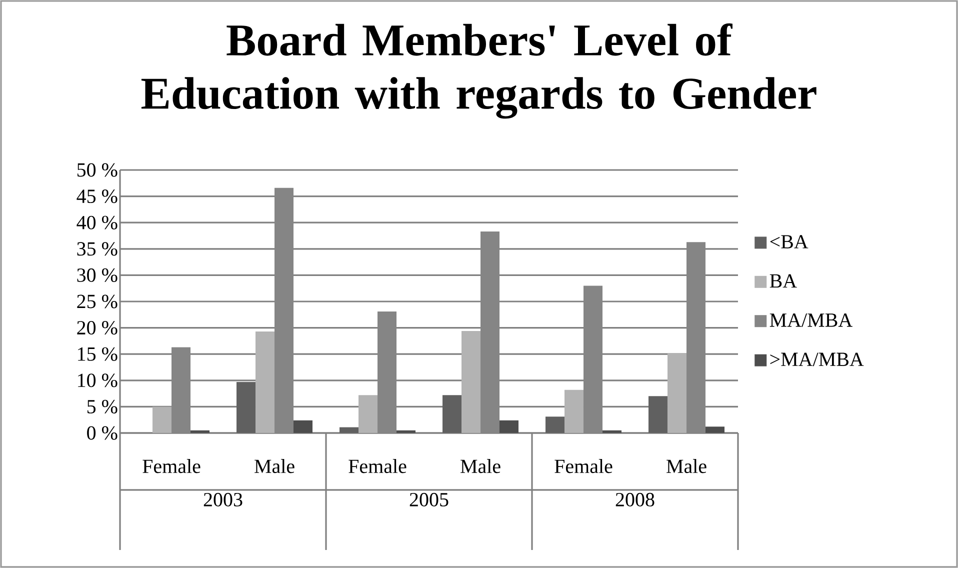 This screenshot has width=958, height=568. I want to click on y-tick-label: 10 %, so click(98, 381).